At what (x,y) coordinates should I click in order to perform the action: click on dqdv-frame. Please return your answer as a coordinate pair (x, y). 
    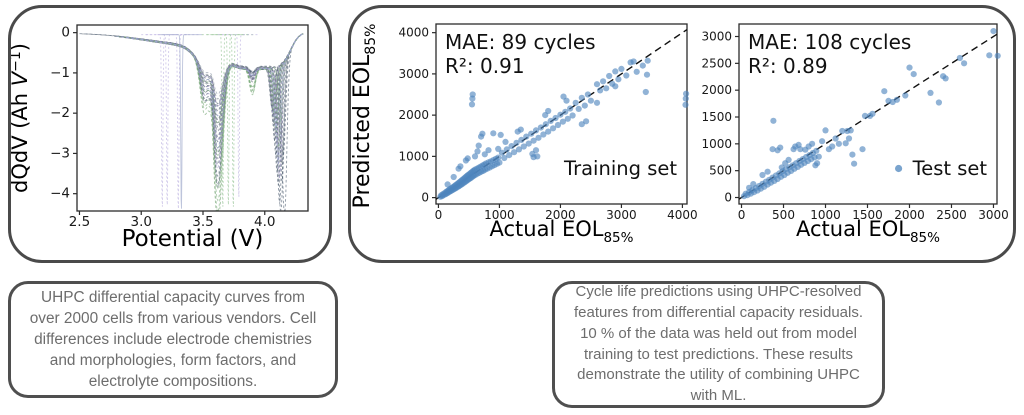
    Looking at the image, I should click on (192, 118).